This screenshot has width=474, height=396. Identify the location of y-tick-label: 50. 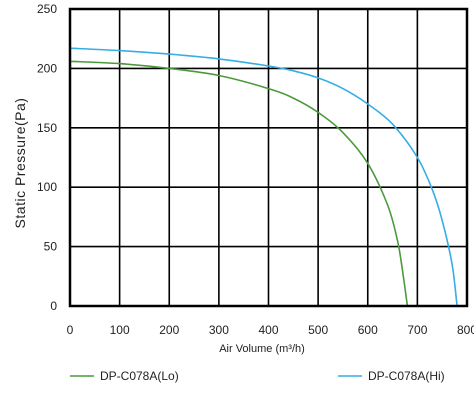
(51, 247).